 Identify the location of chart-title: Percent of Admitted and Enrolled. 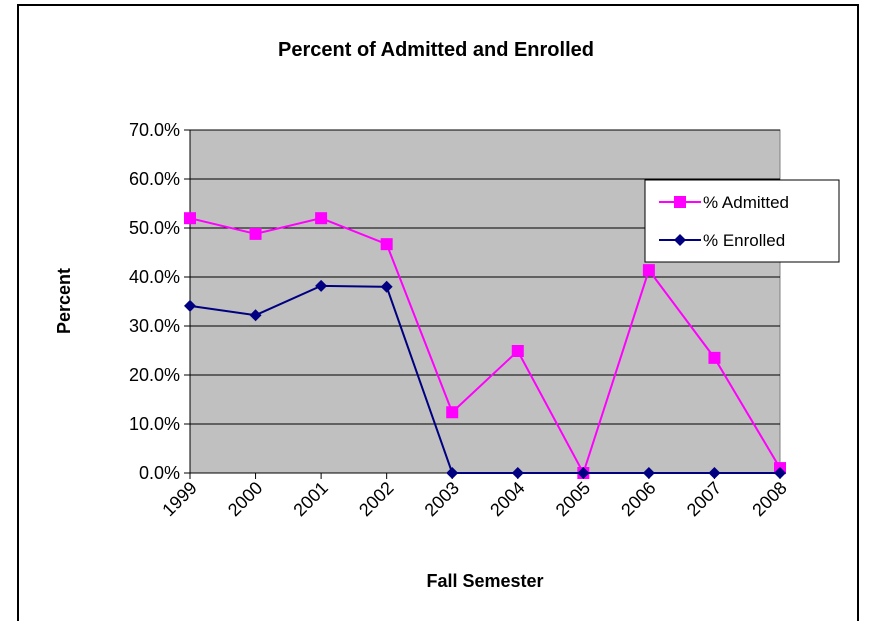
(436, 50).